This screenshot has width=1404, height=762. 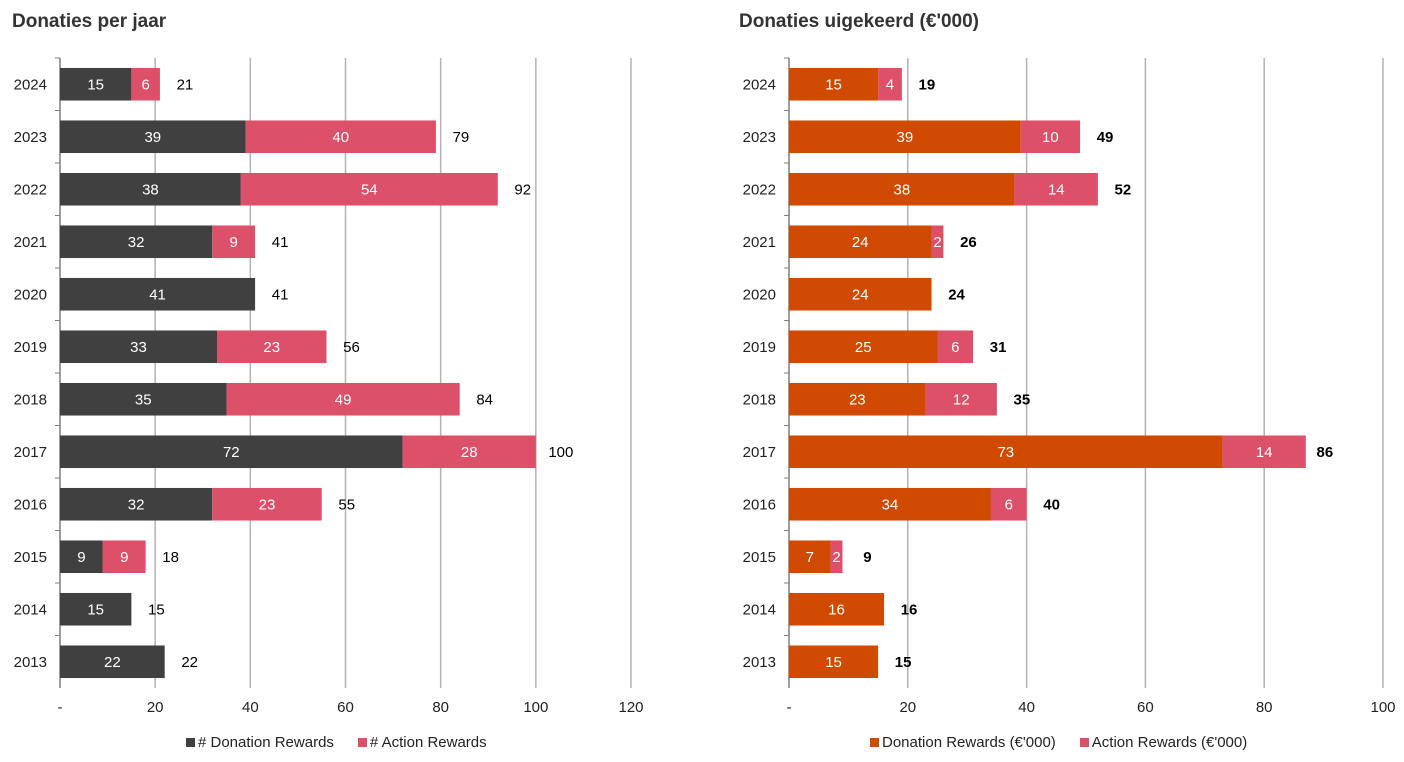 I want to click on legend-swatch-icon, so click(x=362, y=742).